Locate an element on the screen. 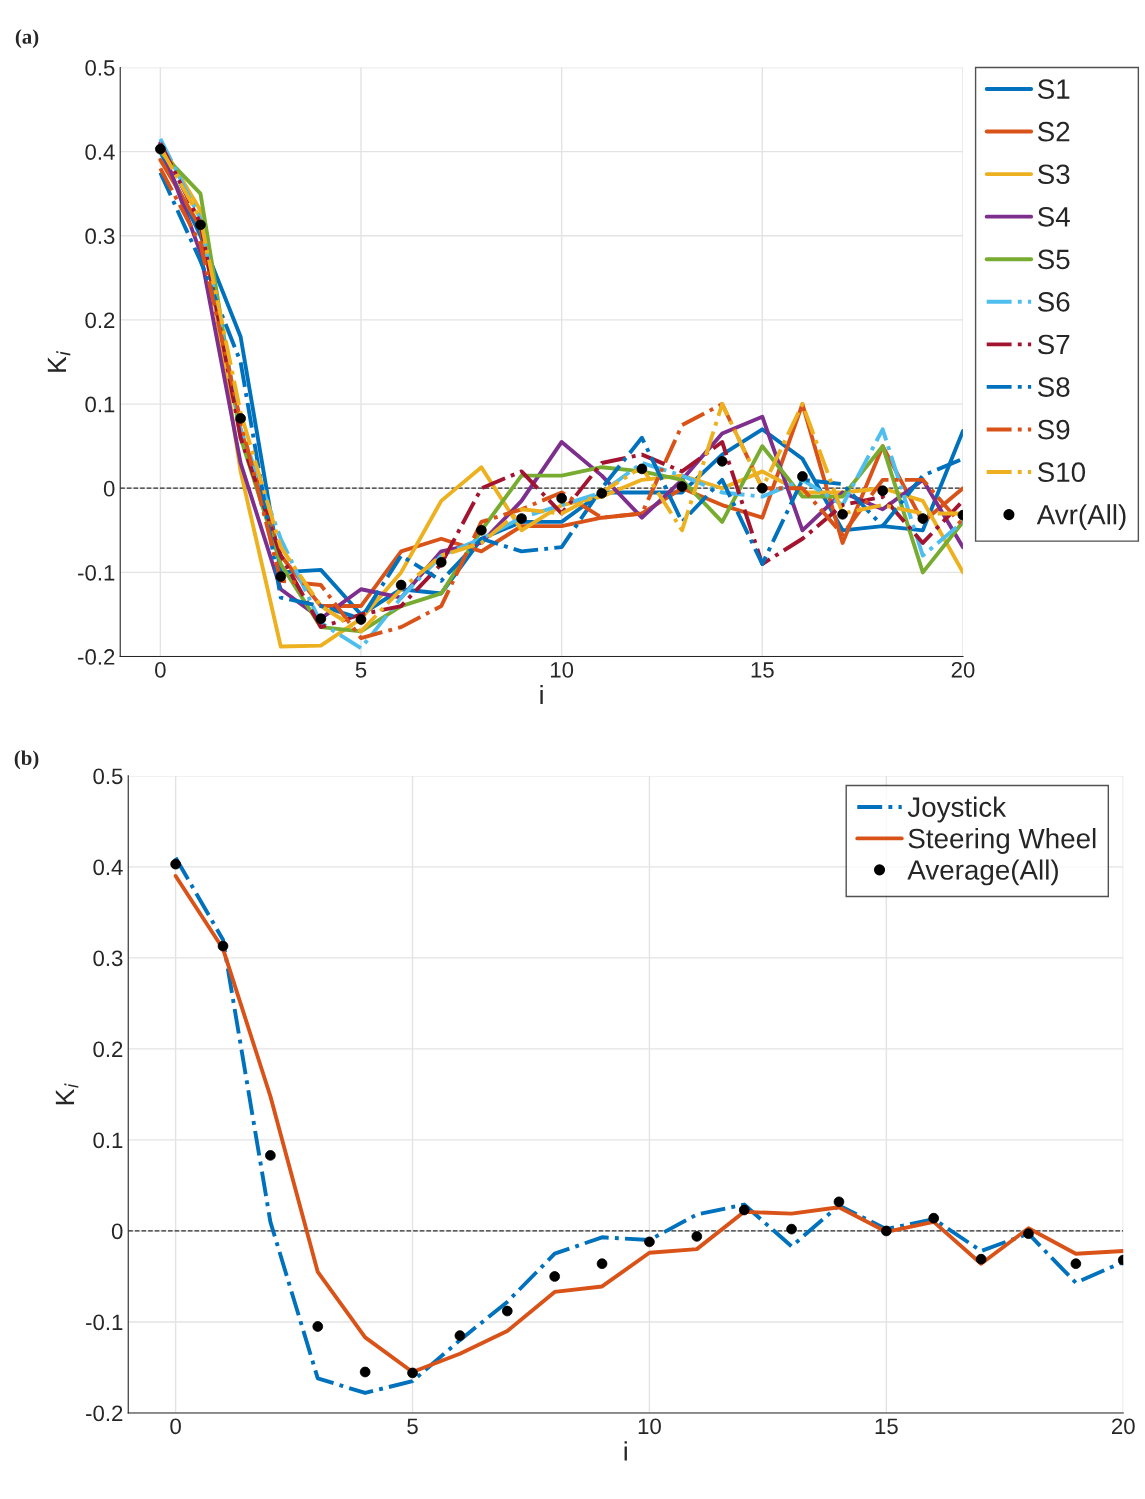 The image size is (1145, 1499). legend-label: S4 is located at coordinates (1053, 216).